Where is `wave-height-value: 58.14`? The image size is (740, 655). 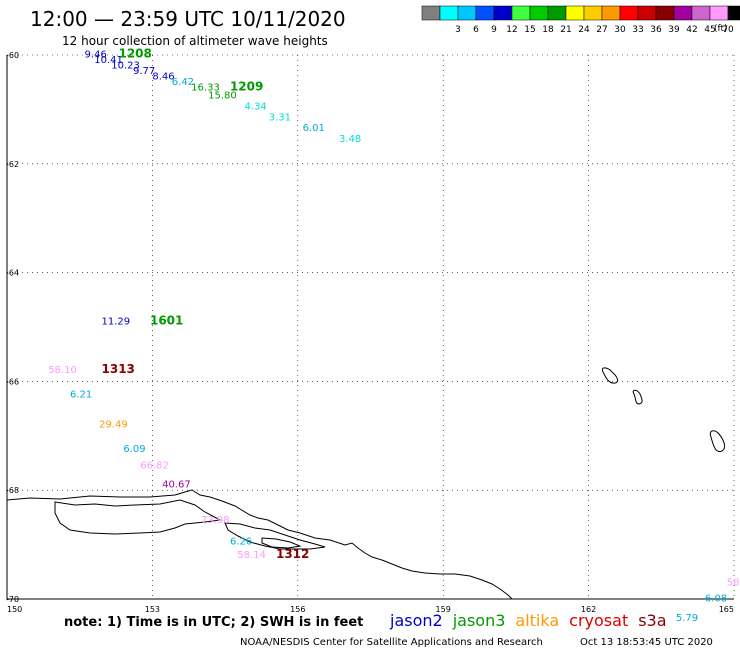
wave-height-value: 58.14 is located at coordinates (251, 555).